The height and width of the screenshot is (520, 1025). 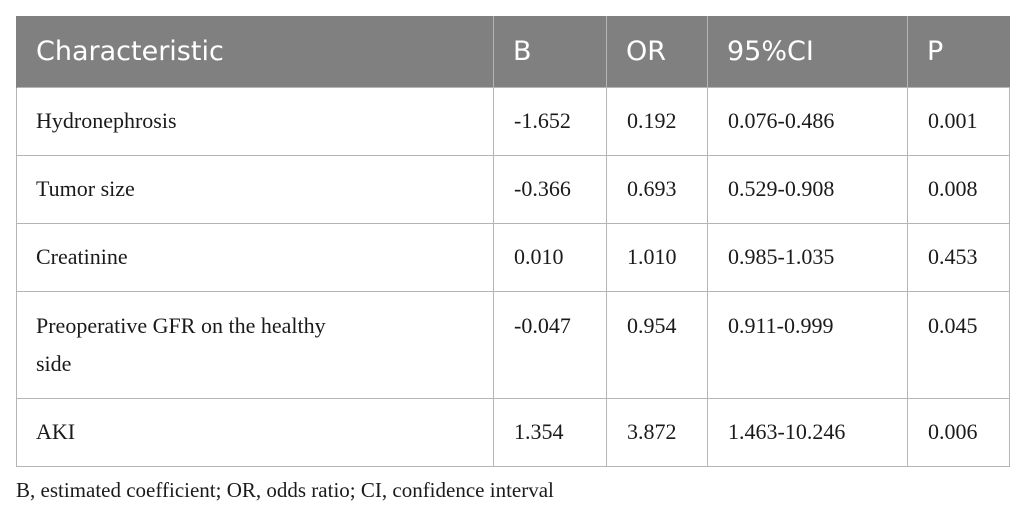 What do you see at coordinates (255, 432) in the screenshot?
I see `cell-characteristic: AKI` at bounding box center [255, 432].